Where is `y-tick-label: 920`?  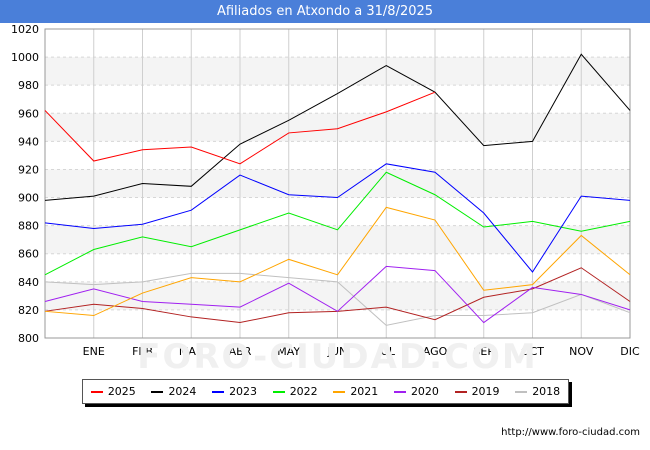 y-tick-label: 920 is located at coordinates (28, 169).